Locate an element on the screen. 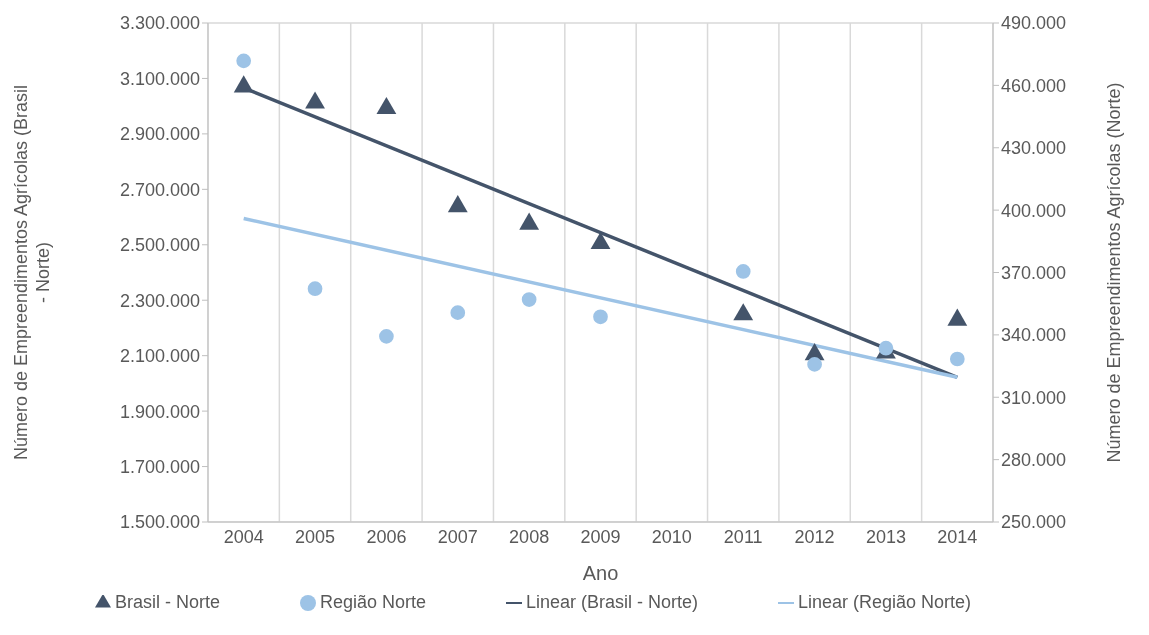 The width and height of the screenshot is (1149, 635). x-axis-title: Ano is located at coordinates (600, 573).